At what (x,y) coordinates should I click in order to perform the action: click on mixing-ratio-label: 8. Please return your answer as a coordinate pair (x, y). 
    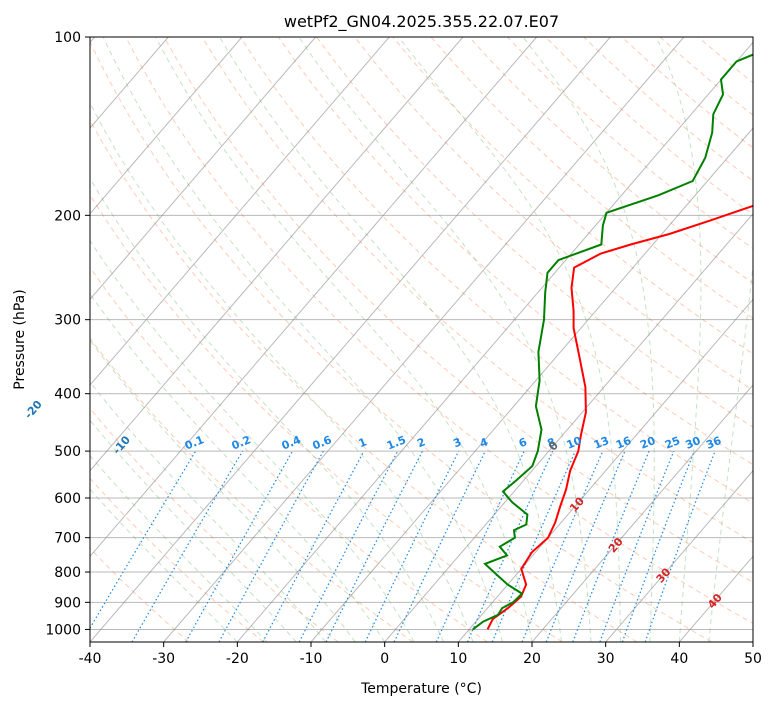
    Looking at the image, I should click on (551, 442).